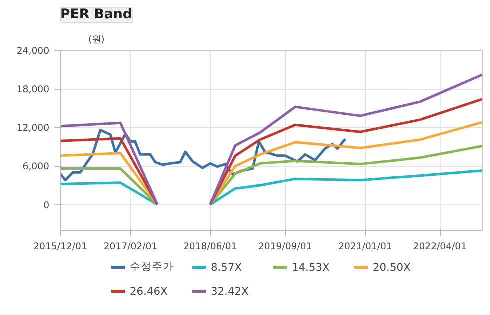 The image size is (490, 315). I want to click on y-tick-label: 6,000, so click(36, 167).